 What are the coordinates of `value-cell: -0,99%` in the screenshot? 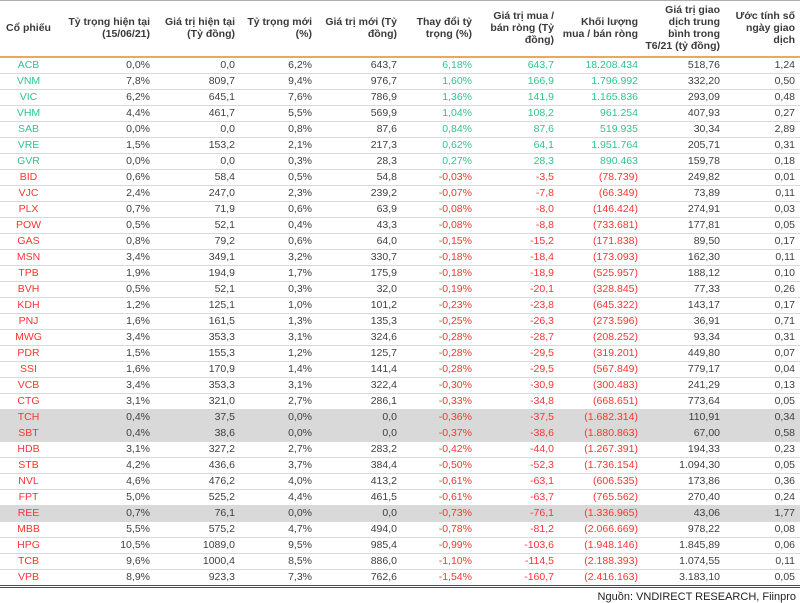 It's located at (439, 545).